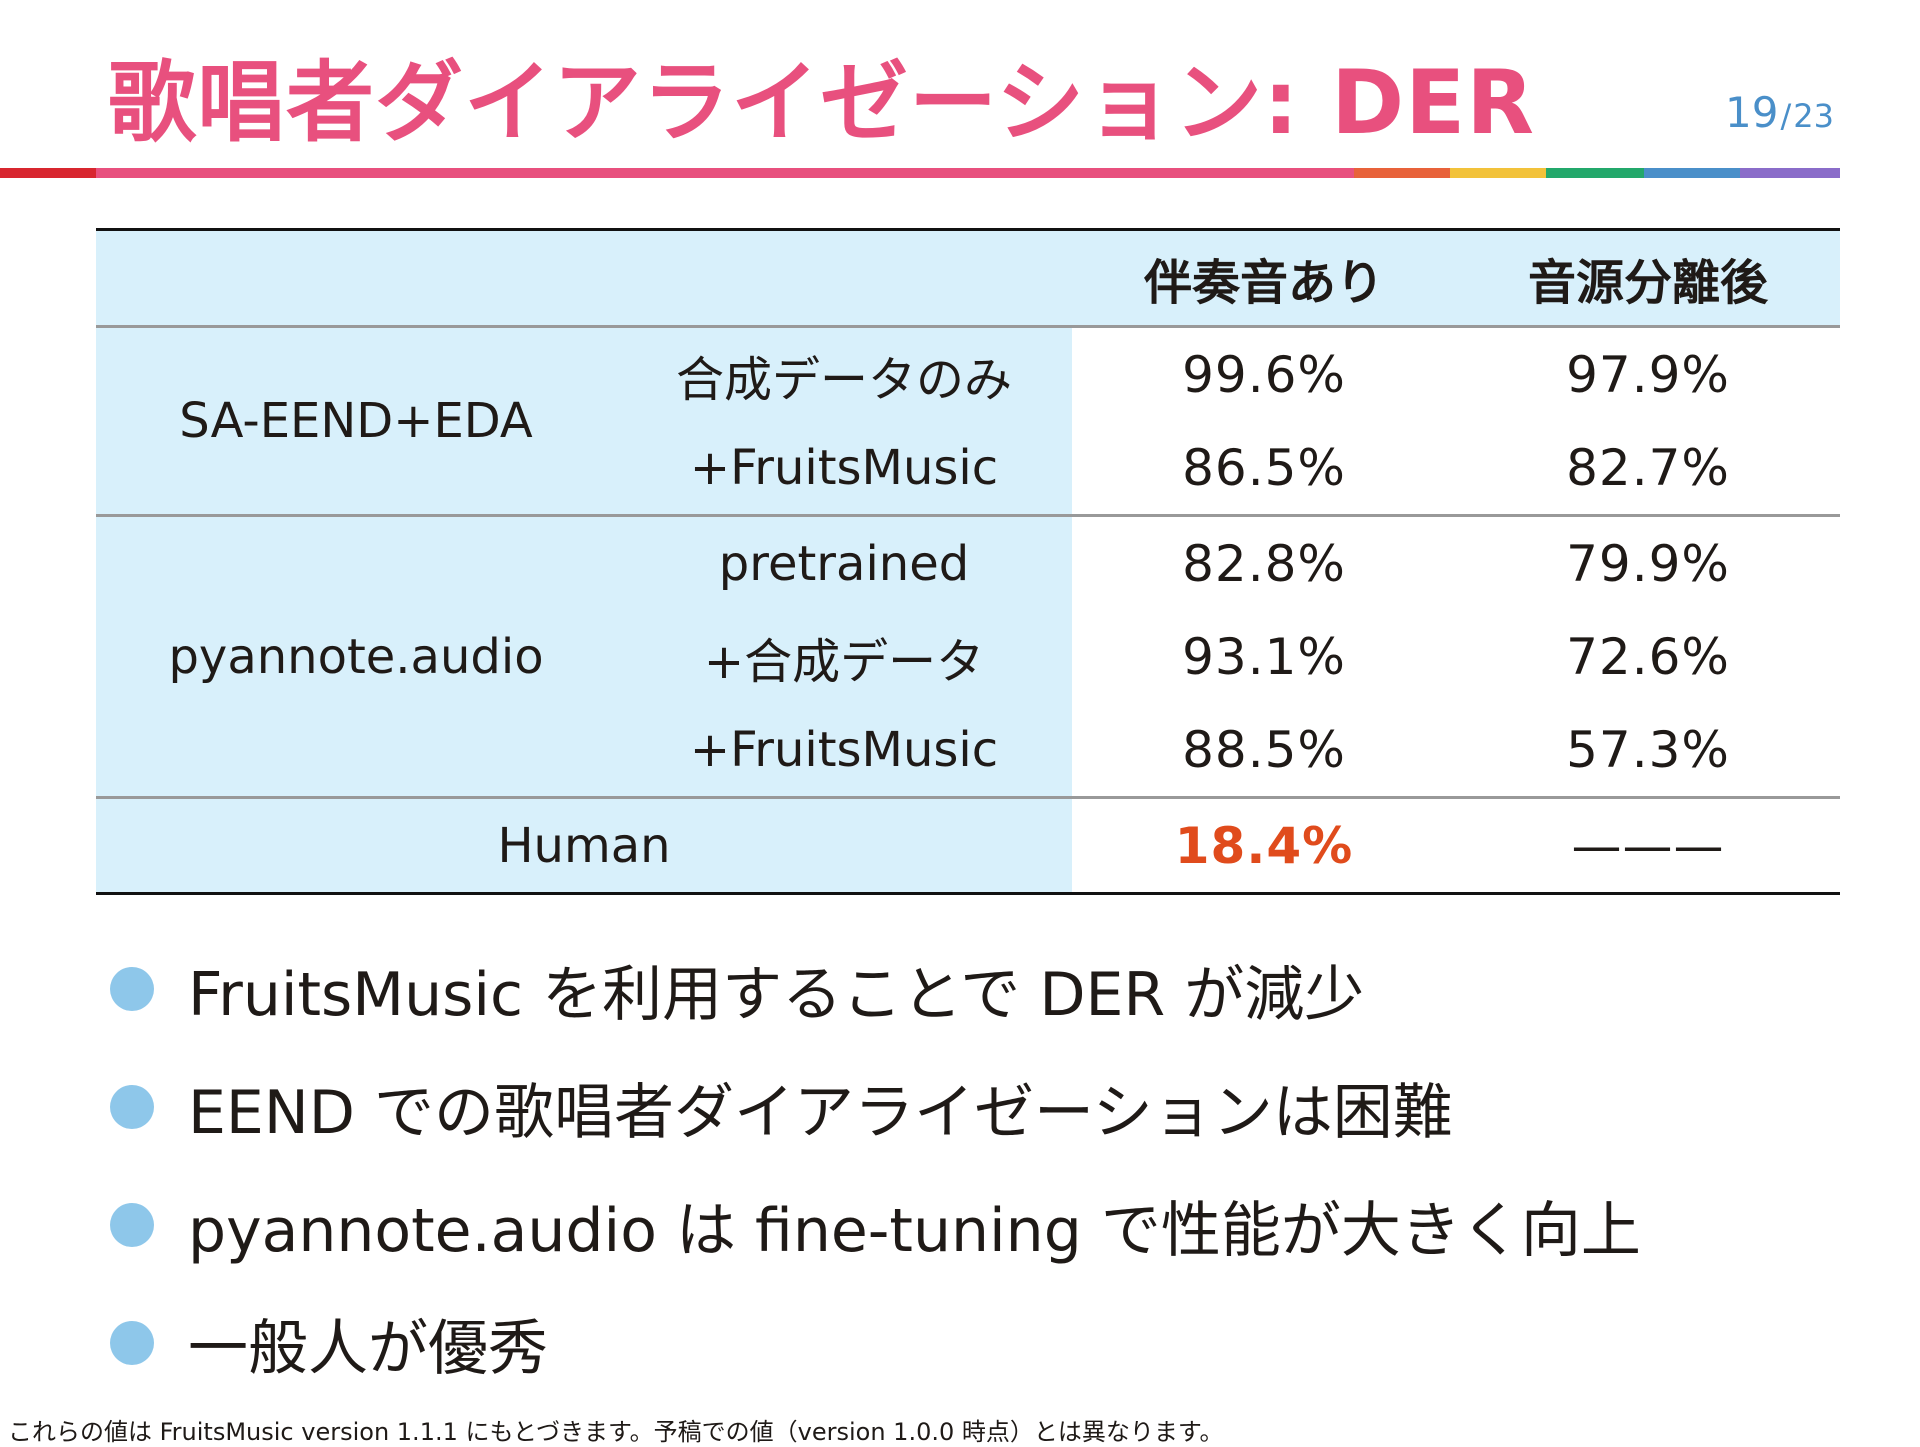  Describe the element at coordinates (820, 1112) in the screenshot. I see `bullet-text: EEND での歌唱者ダイアライゼーションは困難` at that location.